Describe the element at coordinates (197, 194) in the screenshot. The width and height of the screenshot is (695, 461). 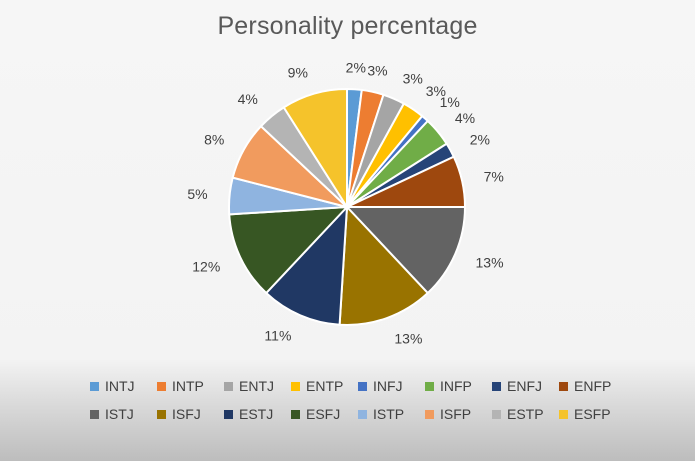
I see `data-label-istp: 5%` at that location.